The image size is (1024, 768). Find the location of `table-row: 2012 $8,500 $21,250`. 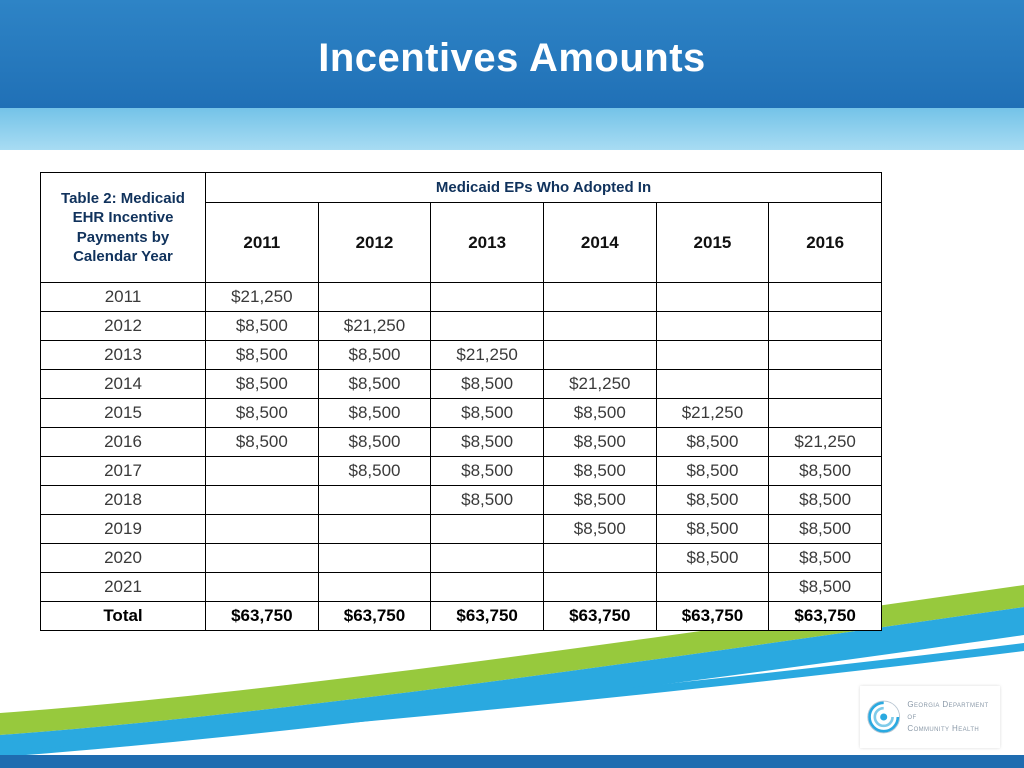

table-row: 2012 $8,500 $21,250 is located at coordinates (461, 326).